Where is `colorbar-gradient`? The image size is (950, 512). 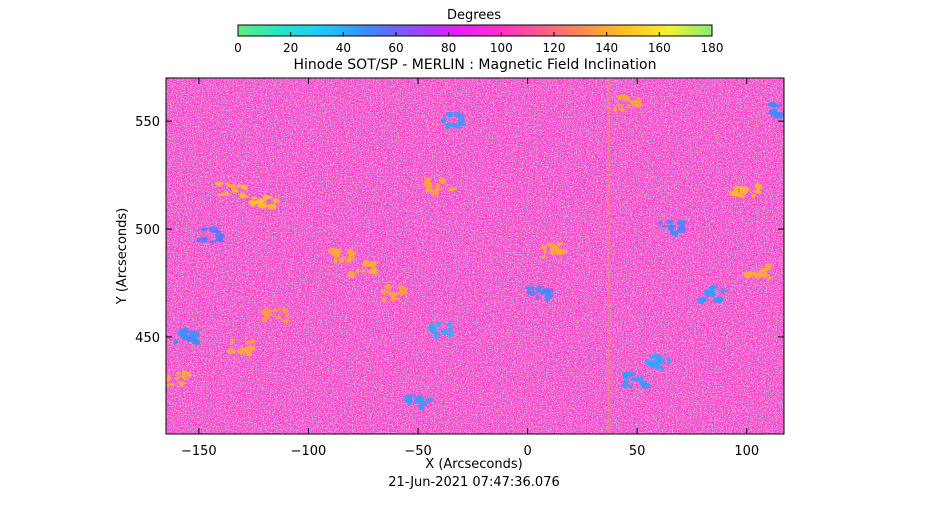 colorbar-gradient is located at coordinates (475, 30).